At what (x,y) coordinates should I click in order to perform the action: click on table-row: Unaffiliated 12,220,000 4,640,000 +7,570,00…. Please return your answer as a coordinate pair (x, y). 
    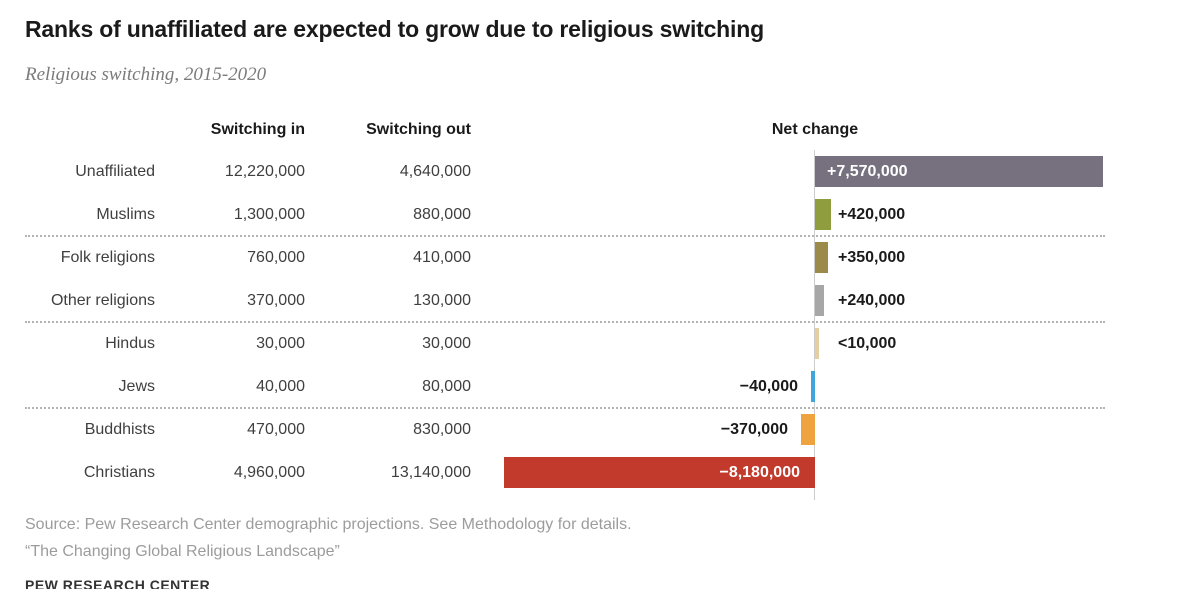
    Looking at the image, I should click on (600, 171).